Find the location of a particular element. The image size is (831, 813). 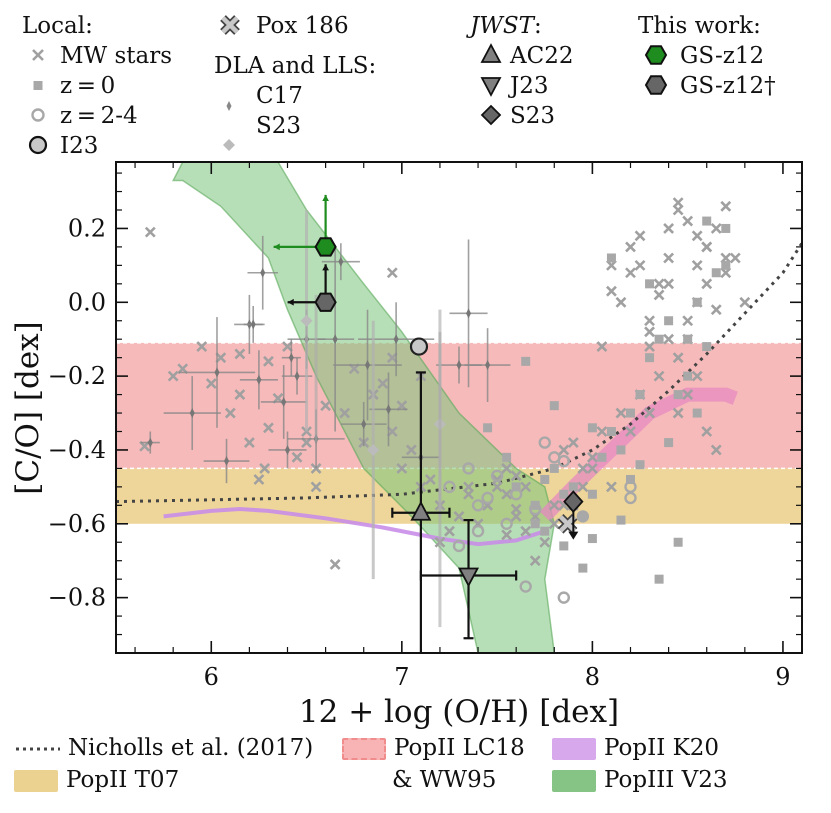

legend-gs-z12-dagger-label: GS-z12† is located at coordinates (728, 86).